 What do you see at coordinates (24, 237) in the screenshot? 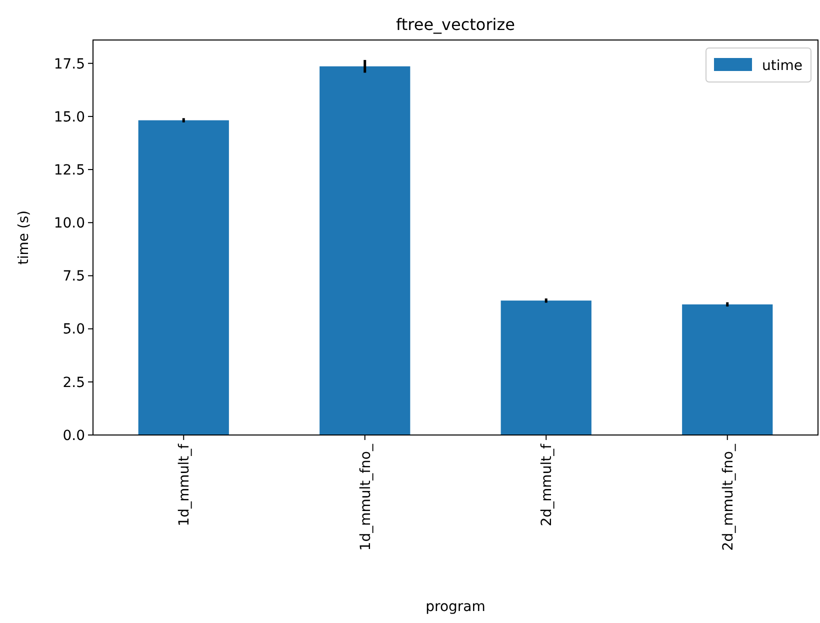
I see `y-axis-title: time (s)` at bounding box center [24, 237].